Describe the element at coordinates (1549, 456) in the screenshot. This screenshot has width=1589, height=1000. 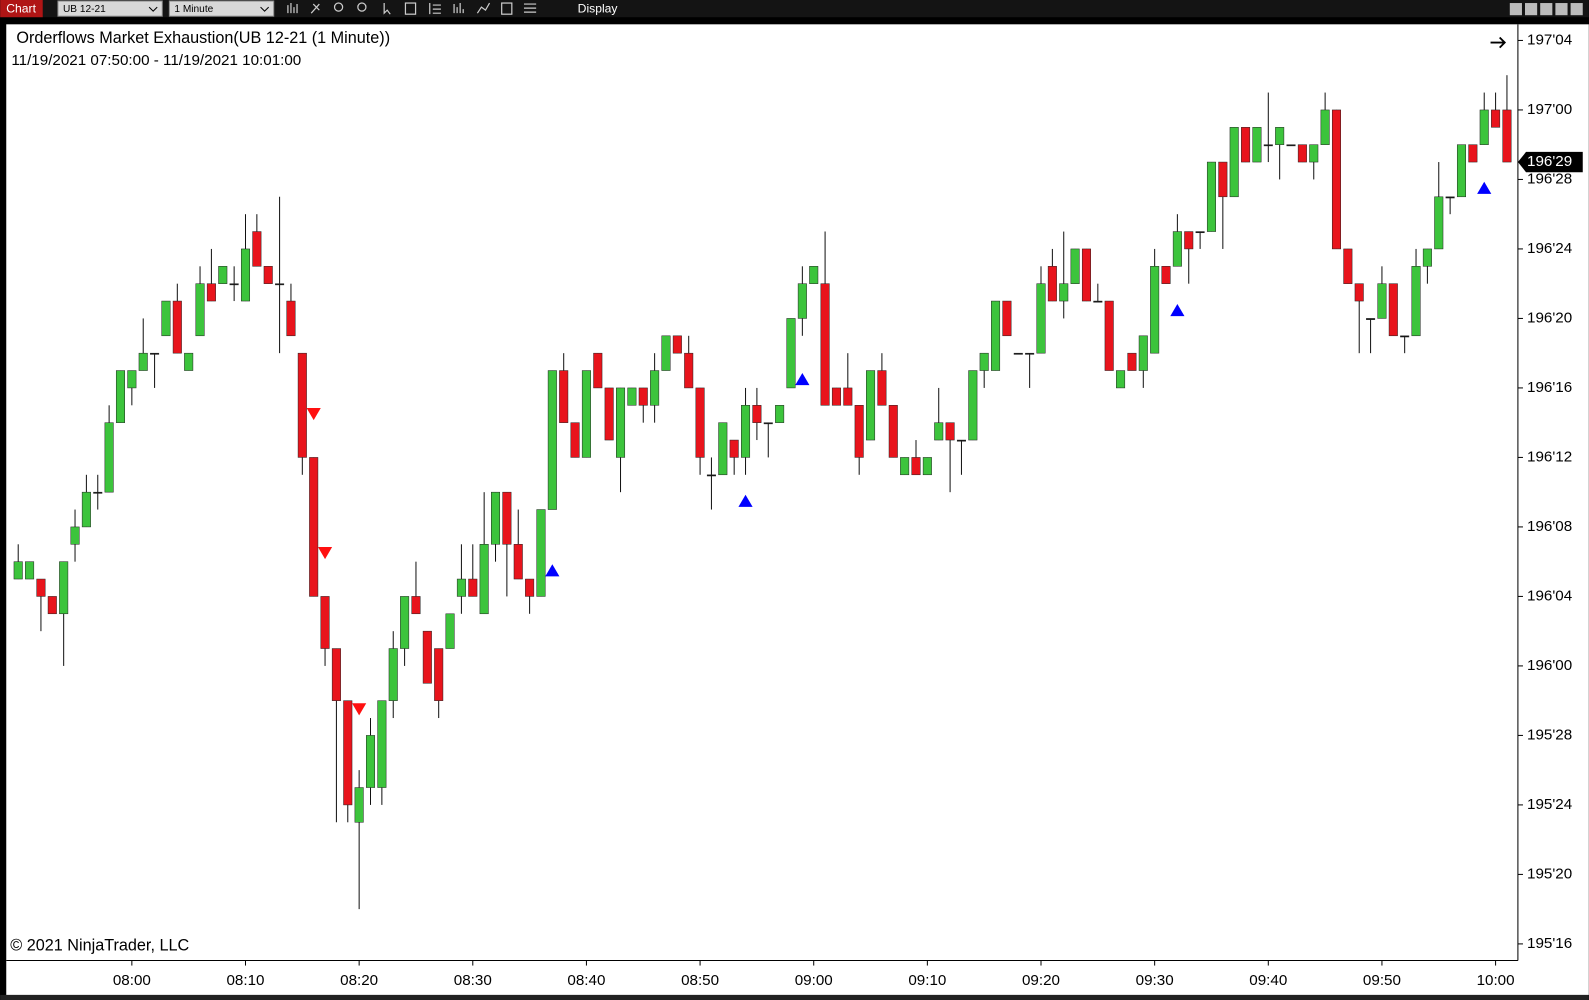
I see `y-tick-label: 196'12` at that location.